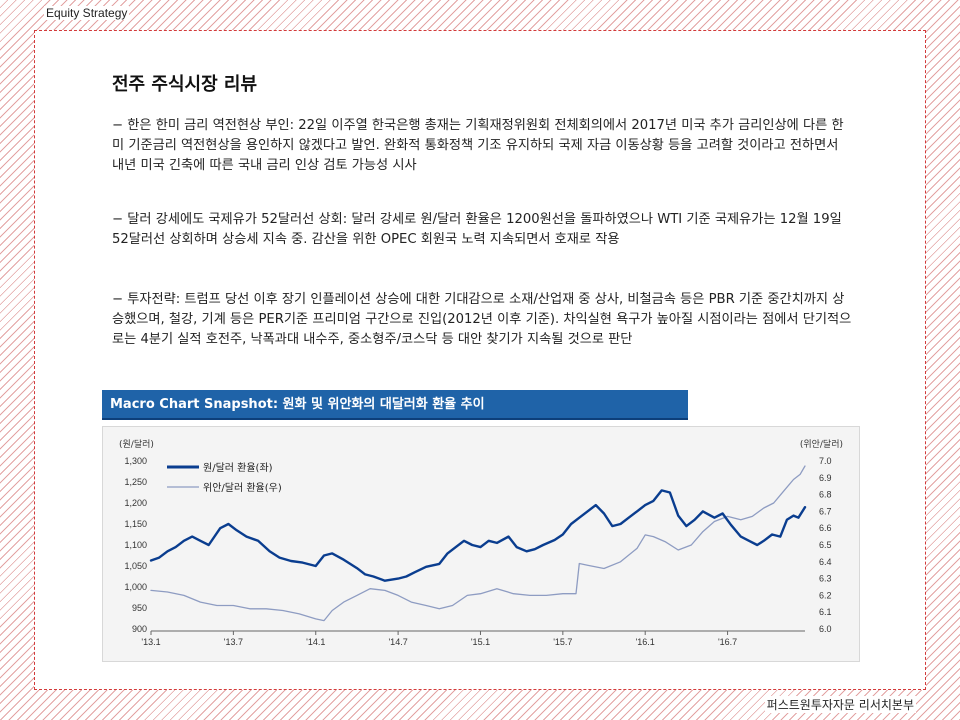  I want to click on right-tick-label: 6.5, so click(825, 545).